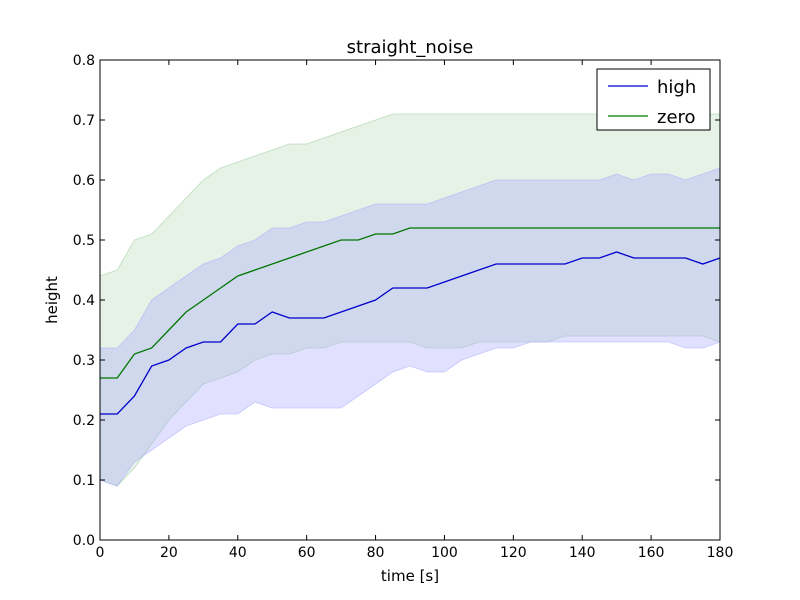 This screenshot has height=600, width=800. Describe the element at coordinates (410, 47) in the screenshot. I see `chart-title: straight_noise` at that location.